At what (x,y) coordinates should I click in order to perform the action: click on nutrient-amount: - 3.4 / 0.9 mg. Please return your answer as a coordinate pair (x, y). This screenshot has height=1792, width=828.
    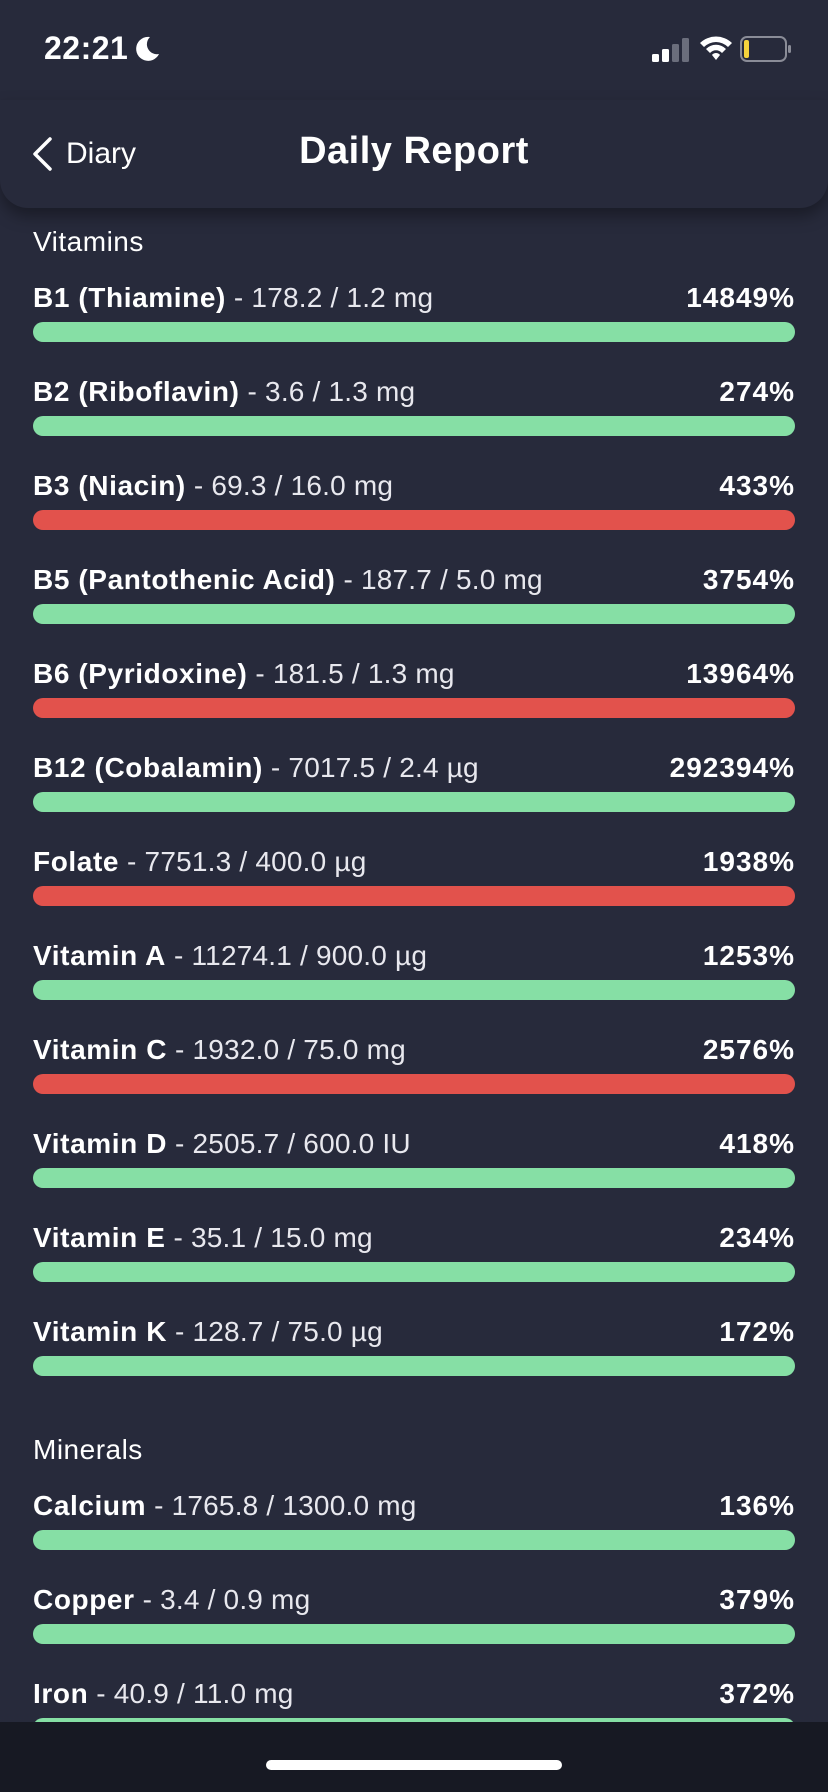
    Looking at the image, I should click on (222, 1599).